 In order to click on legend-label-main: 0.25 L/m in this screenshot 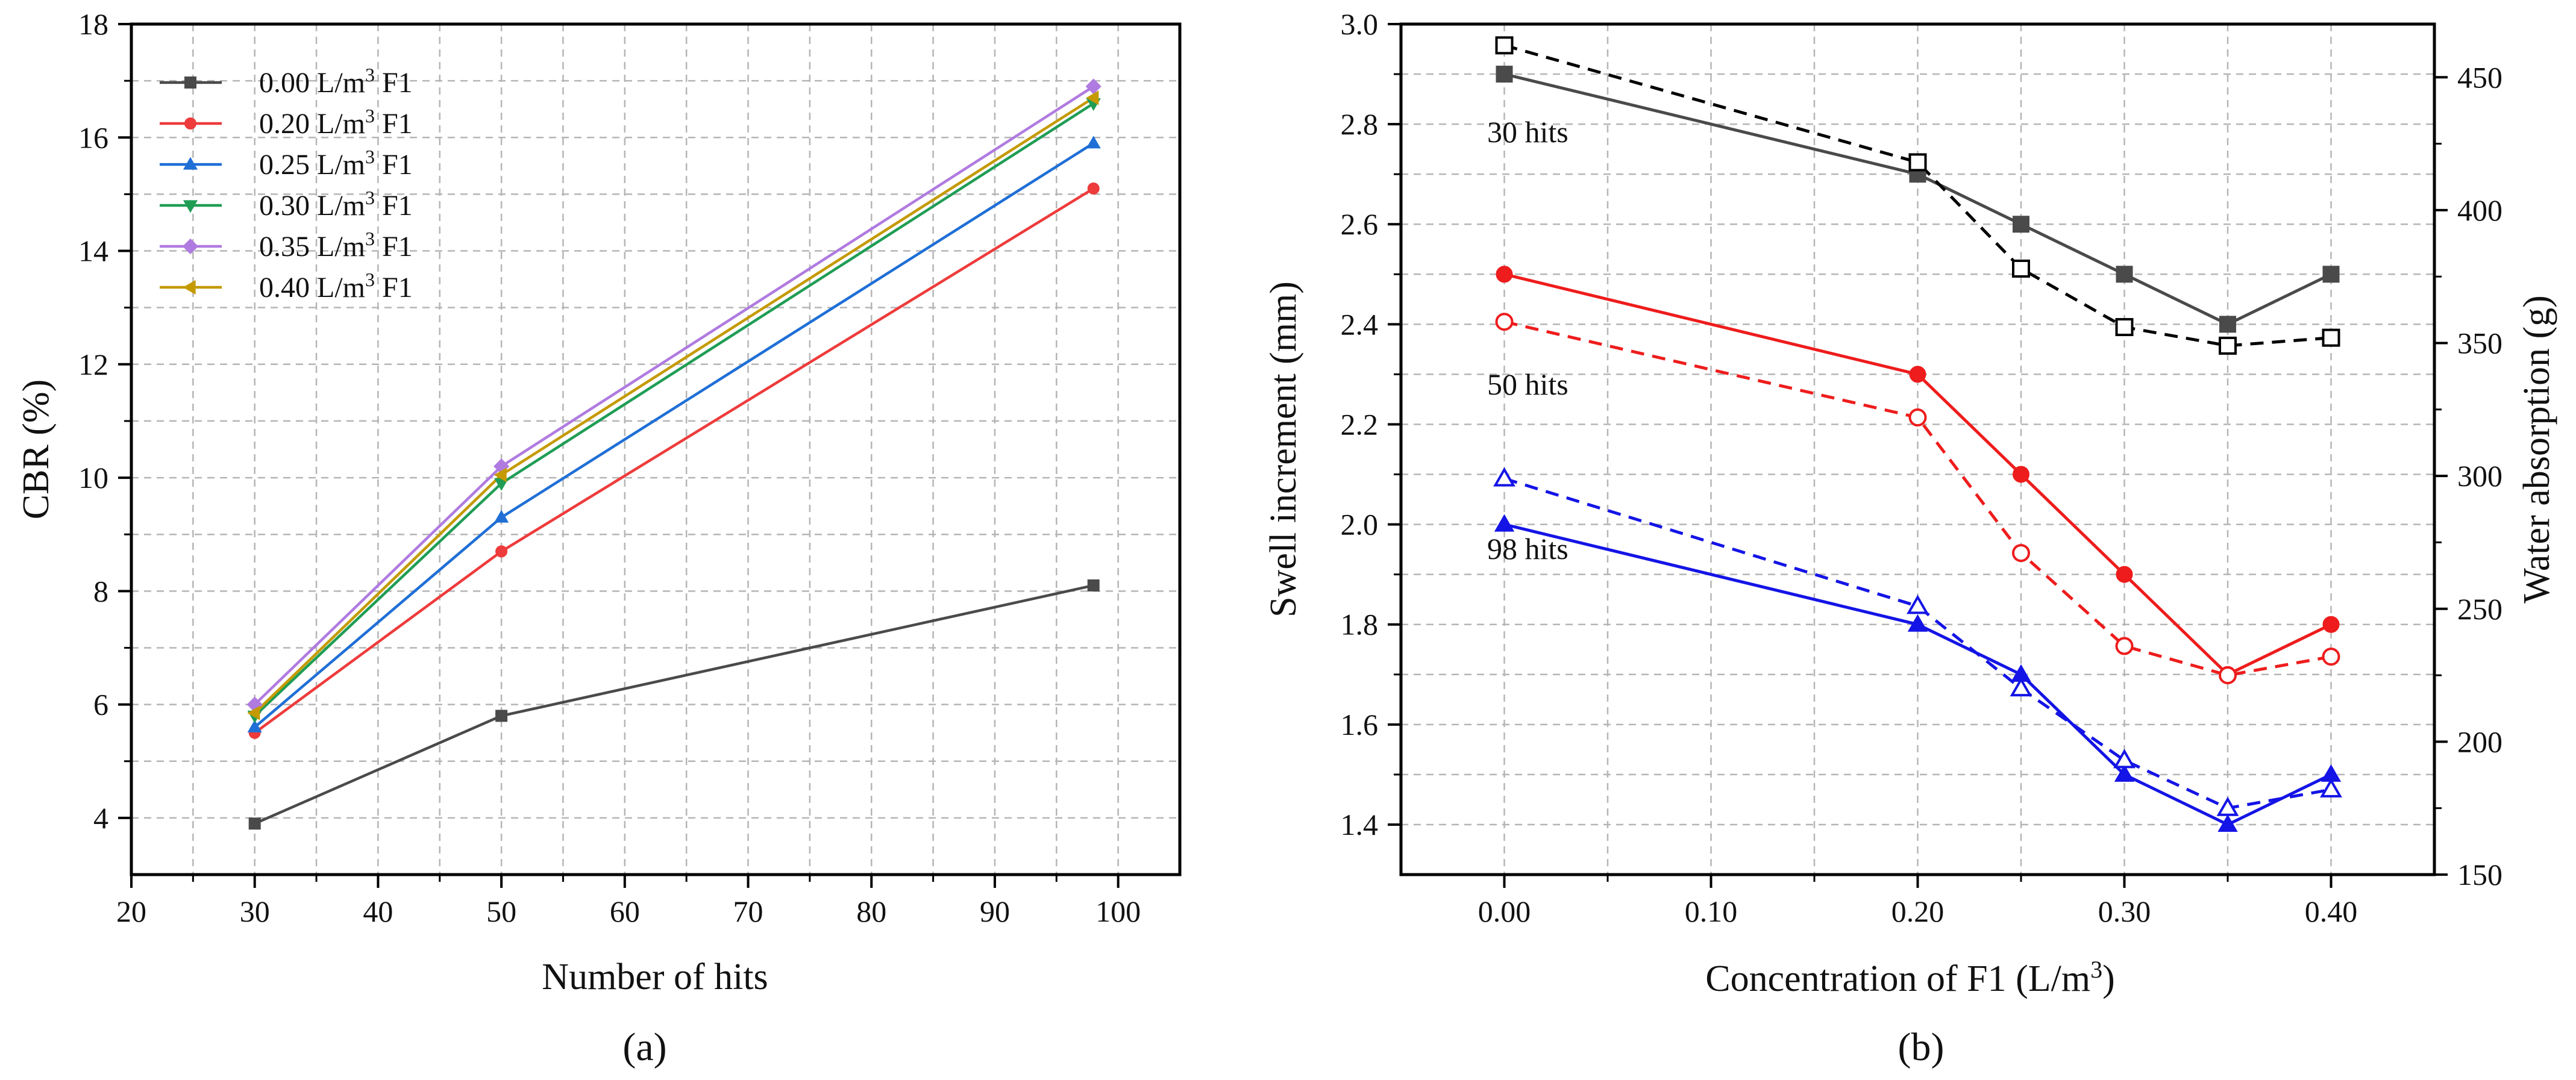, I will do `click(312, 165)`.